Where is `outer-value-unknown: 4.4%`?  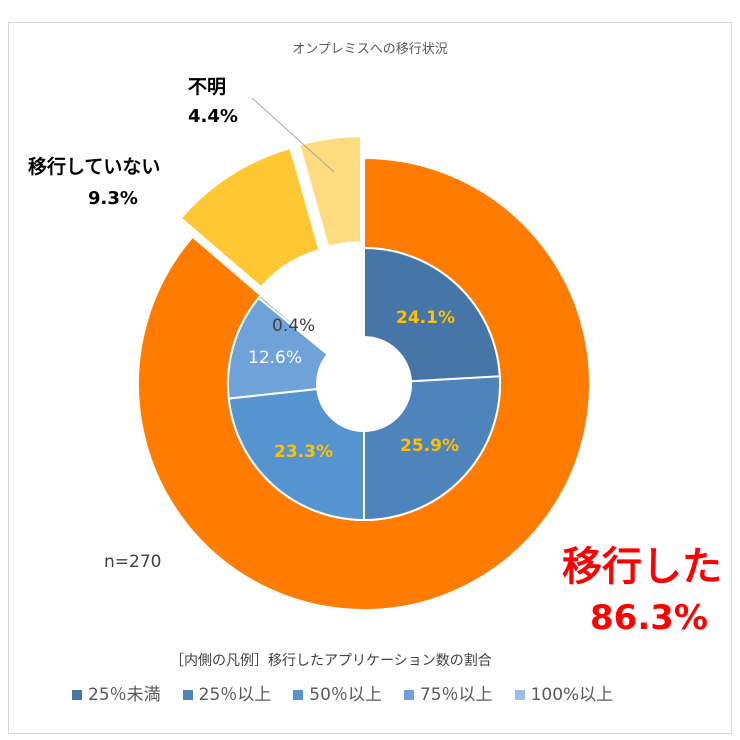 outer-value-unknown: 4.4% is located at coordinates (213, 116).